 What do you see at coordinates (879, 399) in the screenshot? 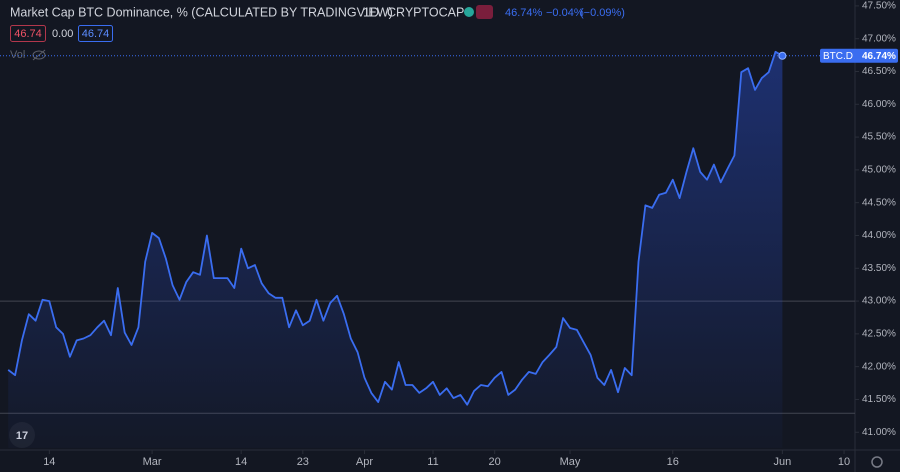
I see `y-tick-label: 41.50%` at bounding box center [879, 399].